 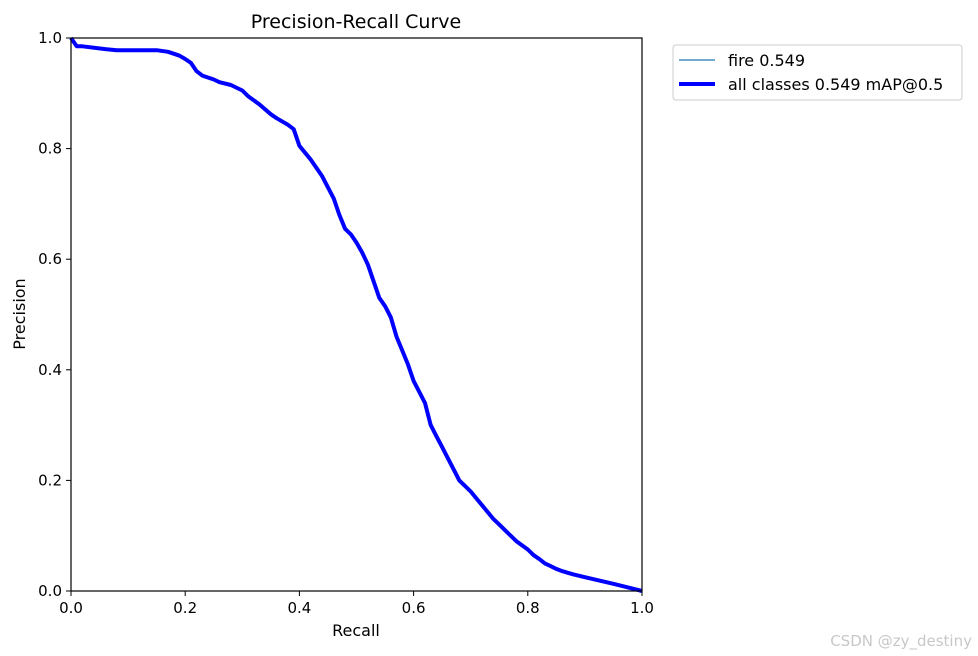 I want to click on x-tick-label: 1.0, so click(x=642, y=608).